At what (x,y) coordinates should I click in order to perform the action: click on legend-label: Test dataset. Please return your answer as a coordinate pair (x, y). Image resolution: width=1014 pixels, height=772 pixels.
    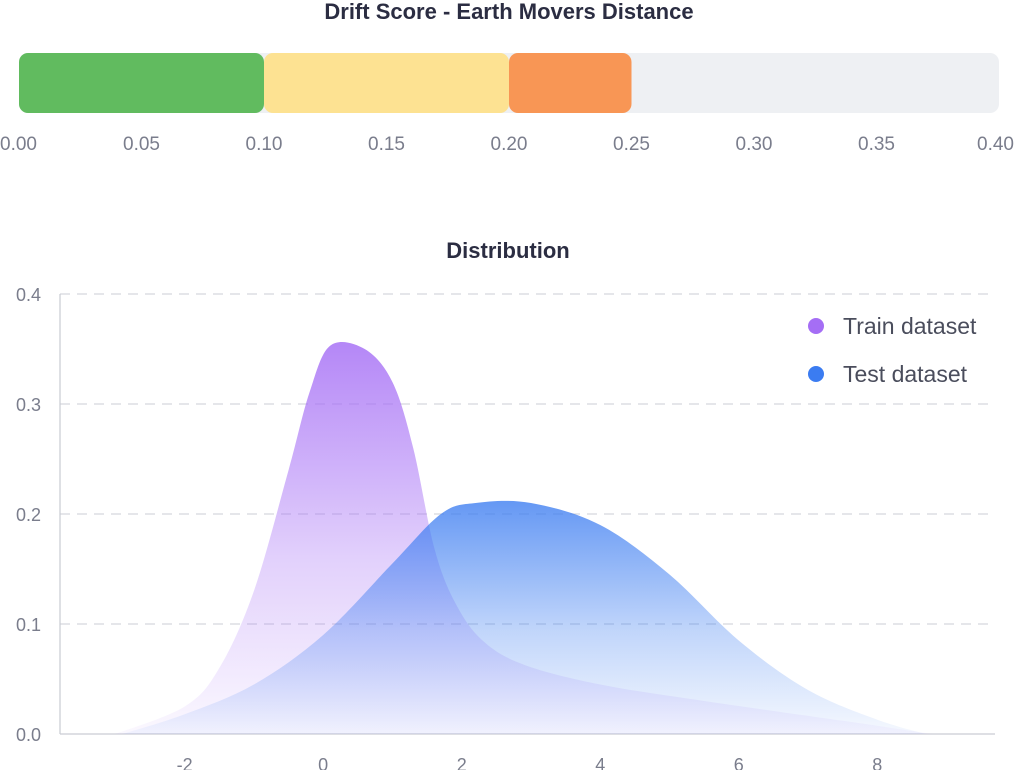
    Looking at the image, I should click on (905, 374).